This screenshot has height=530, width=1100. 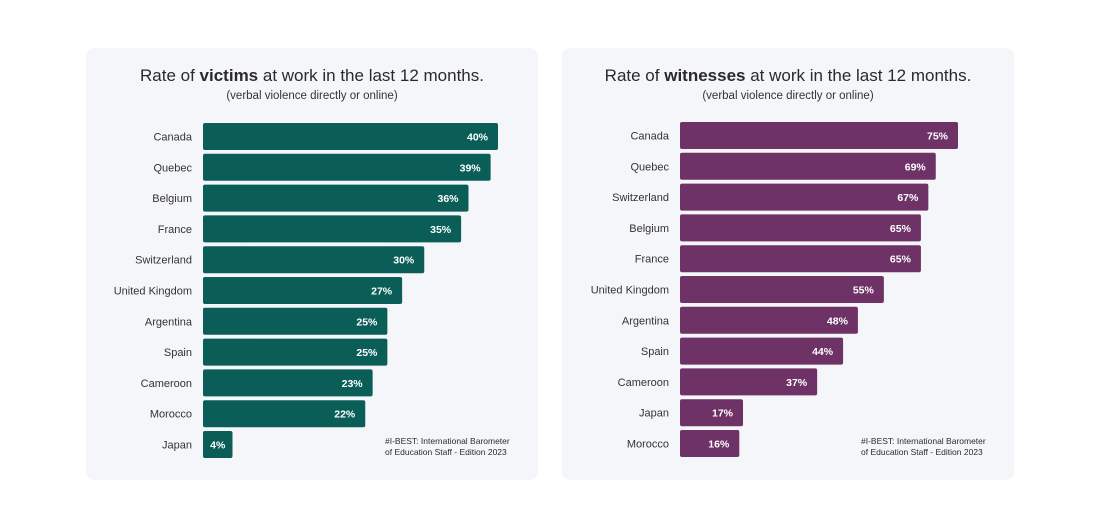 I want to click on value-label: 39%, so click(x=471, y=168).